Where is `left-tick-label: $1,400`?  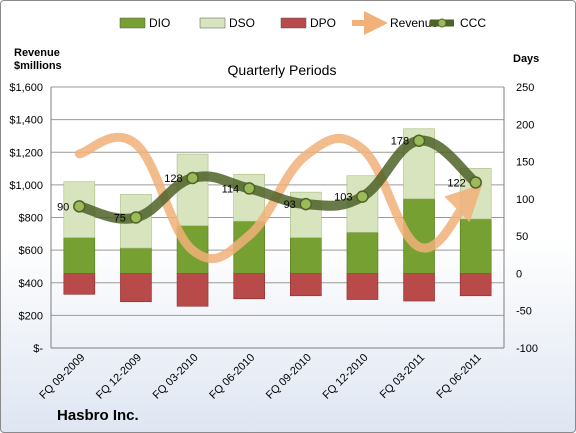
left-tick-label: $1,400 is located at coordinates (26, 121).